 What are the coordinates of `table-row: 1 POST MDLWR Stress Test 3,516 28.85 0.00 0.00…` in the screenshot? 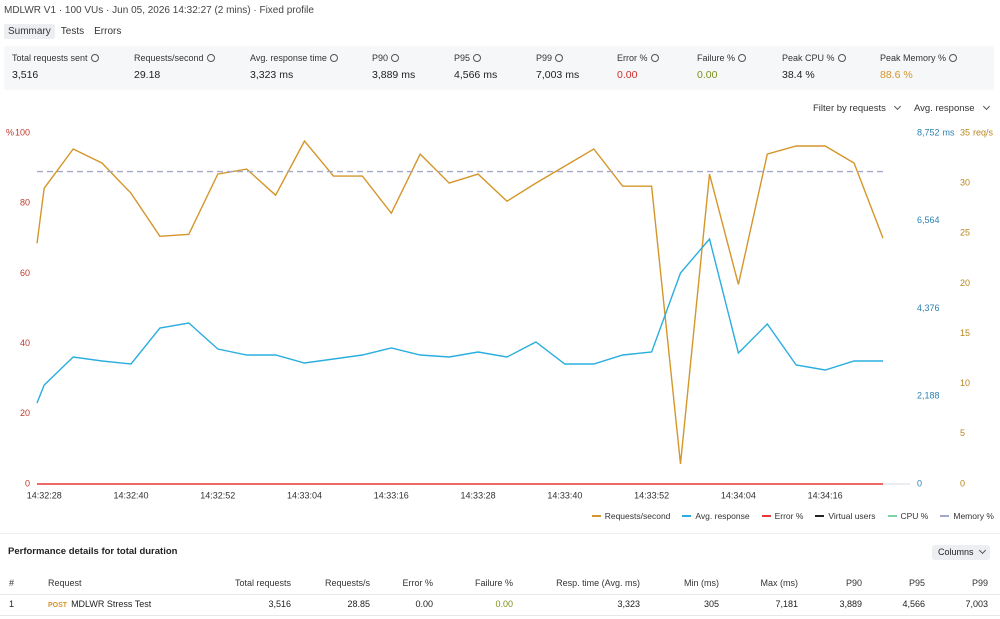 It's located at (500, 605).